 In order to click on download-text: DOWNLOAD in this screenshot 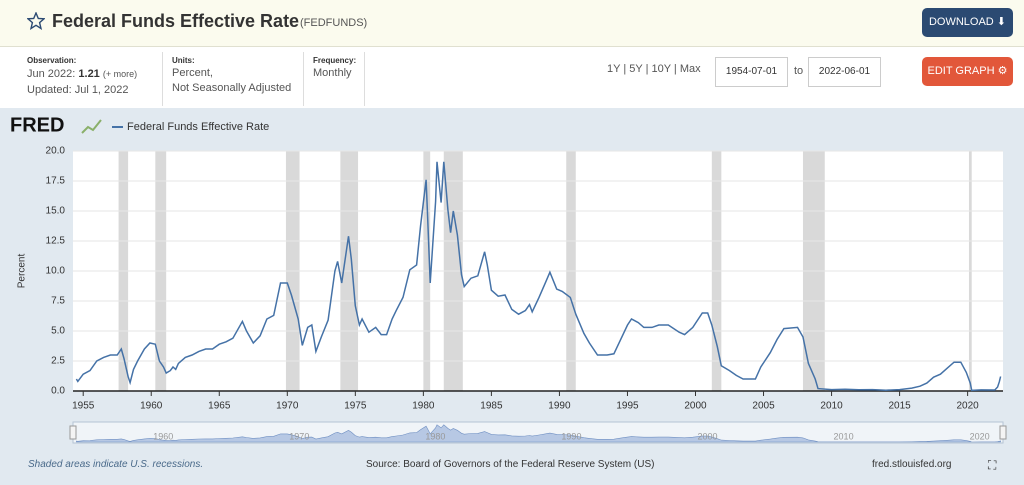, I will do `click(961, 22)`.